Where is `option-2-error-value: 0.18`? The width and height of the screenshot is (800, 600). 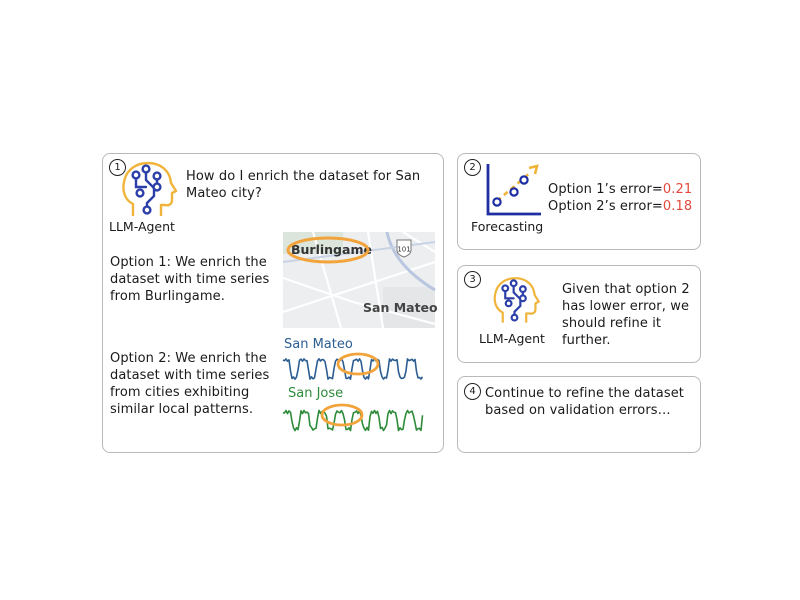
option-2-error-value: 0.18 is located at coordinates (677, 206).